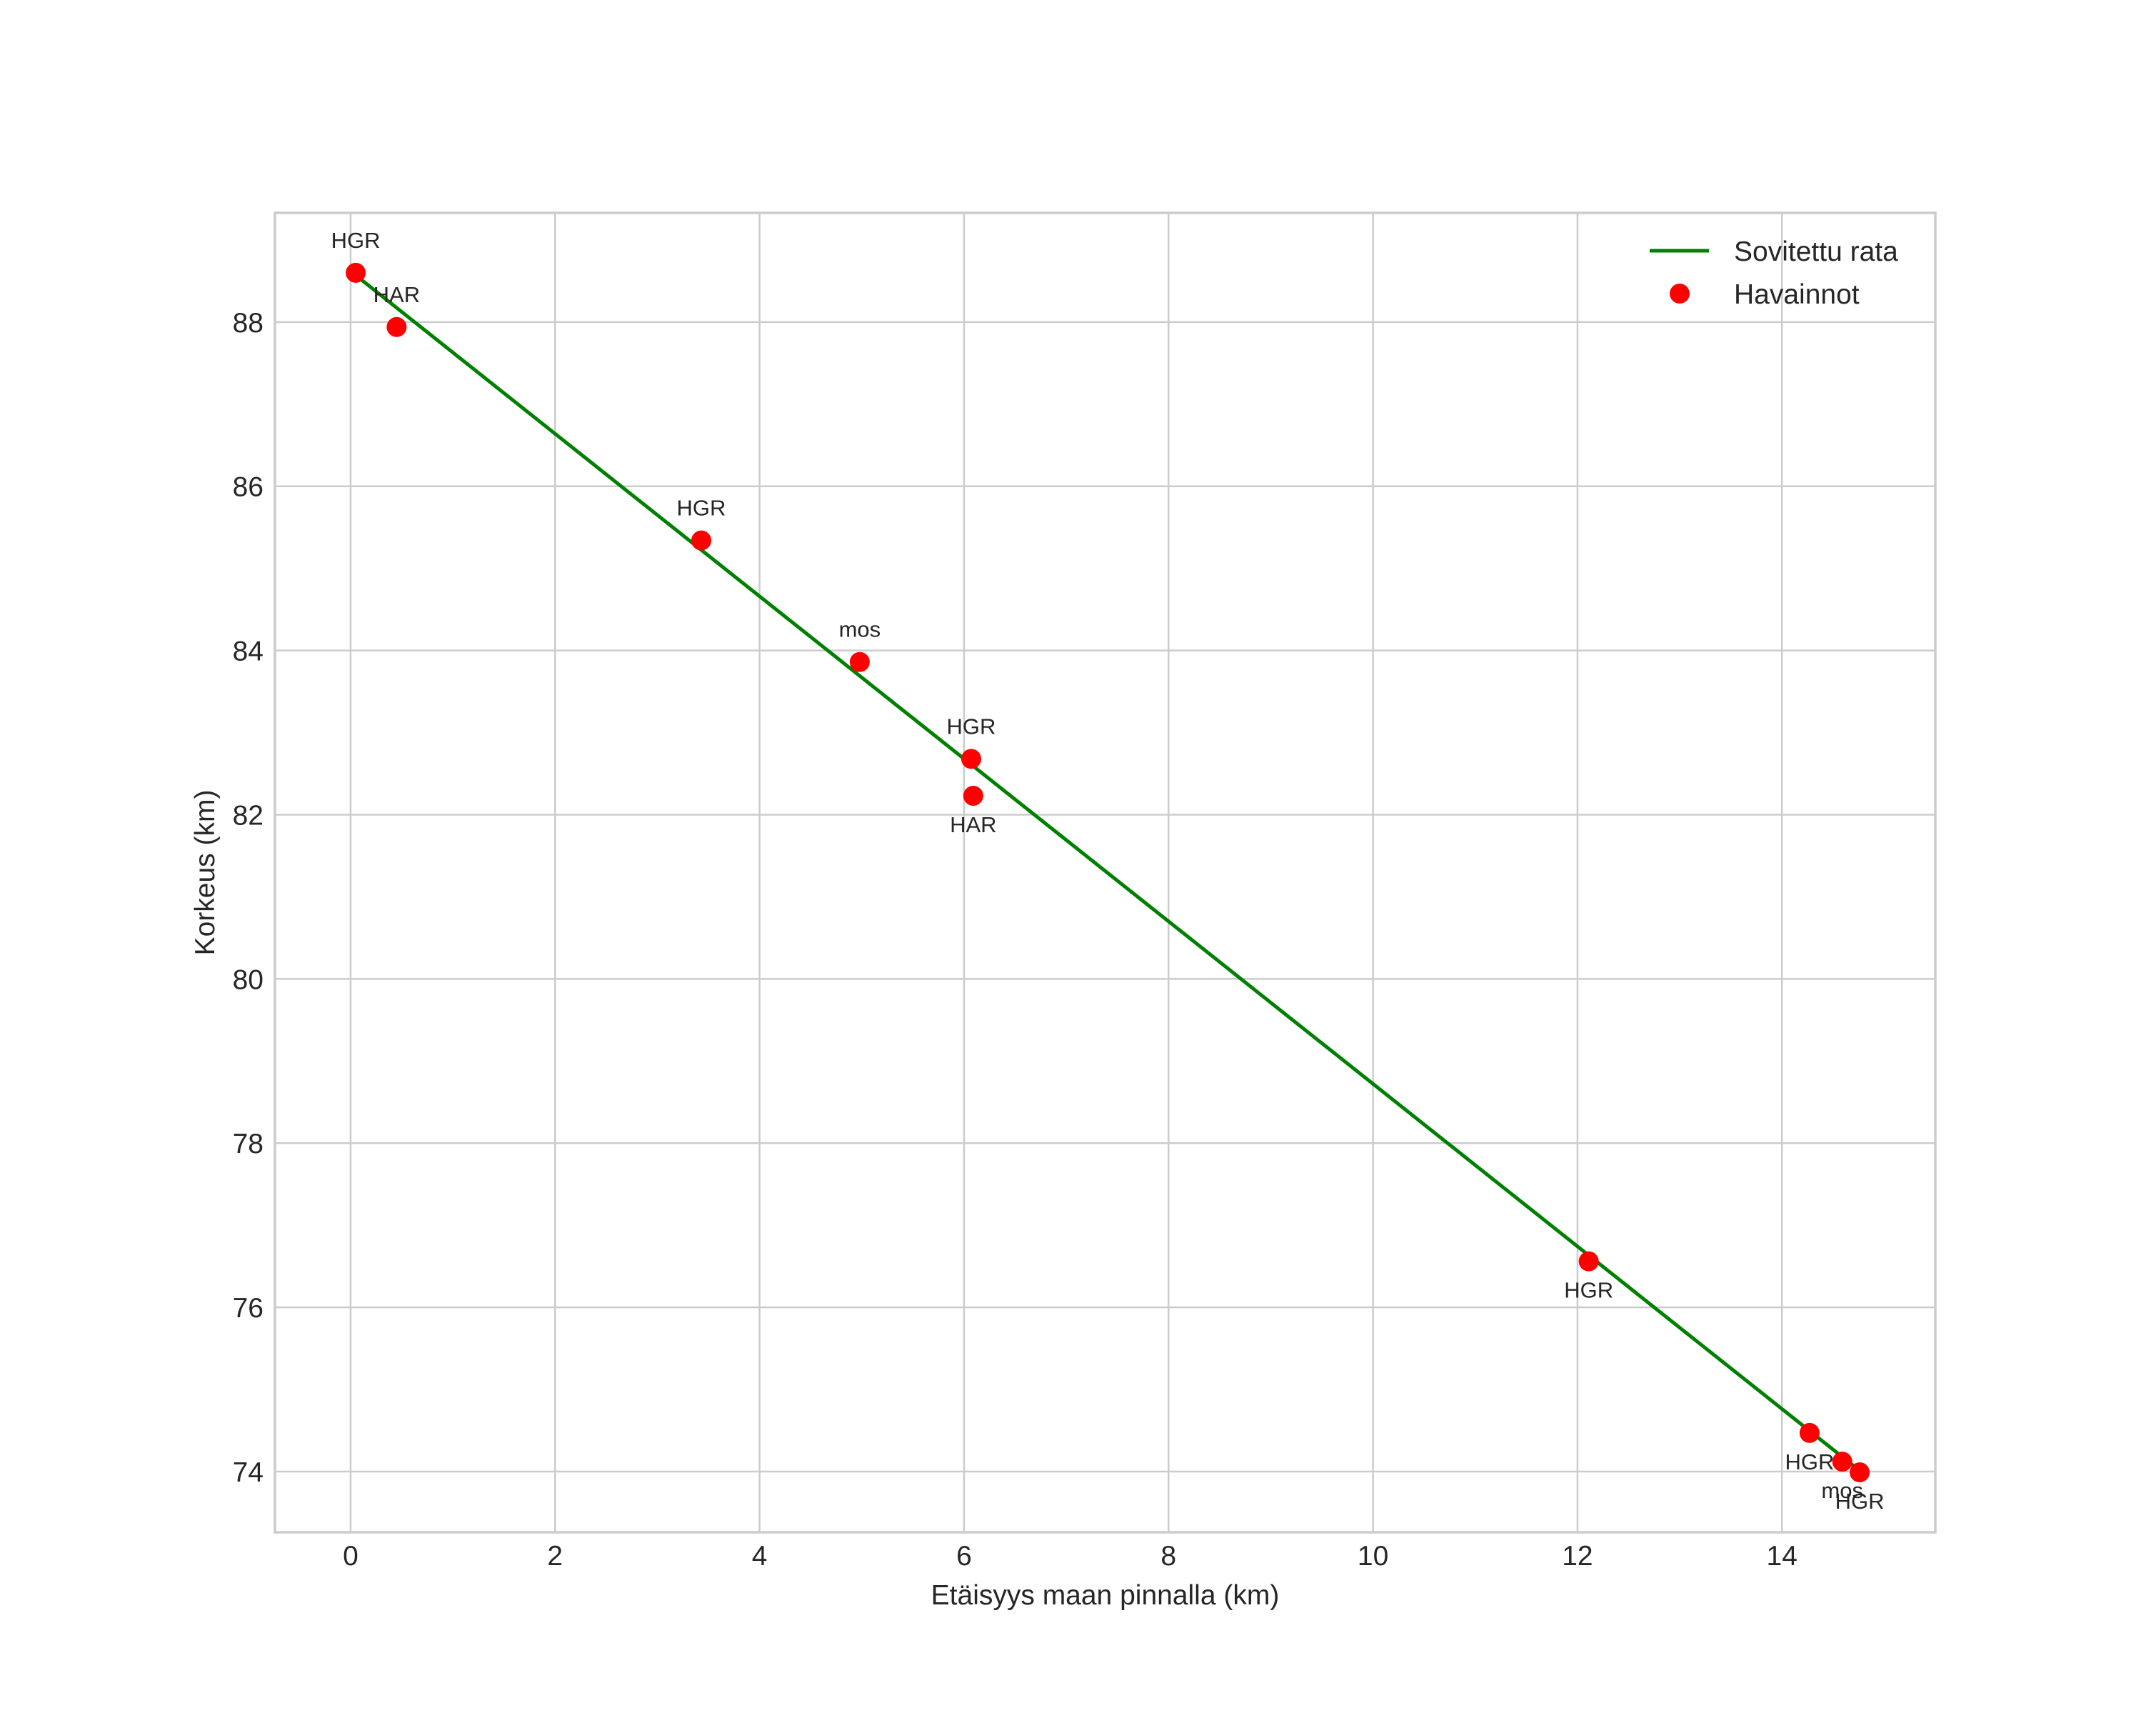 The width and height of the screenshot is (2156, 1728). I want to click on y-tick-label: 86, so click(249, 487).